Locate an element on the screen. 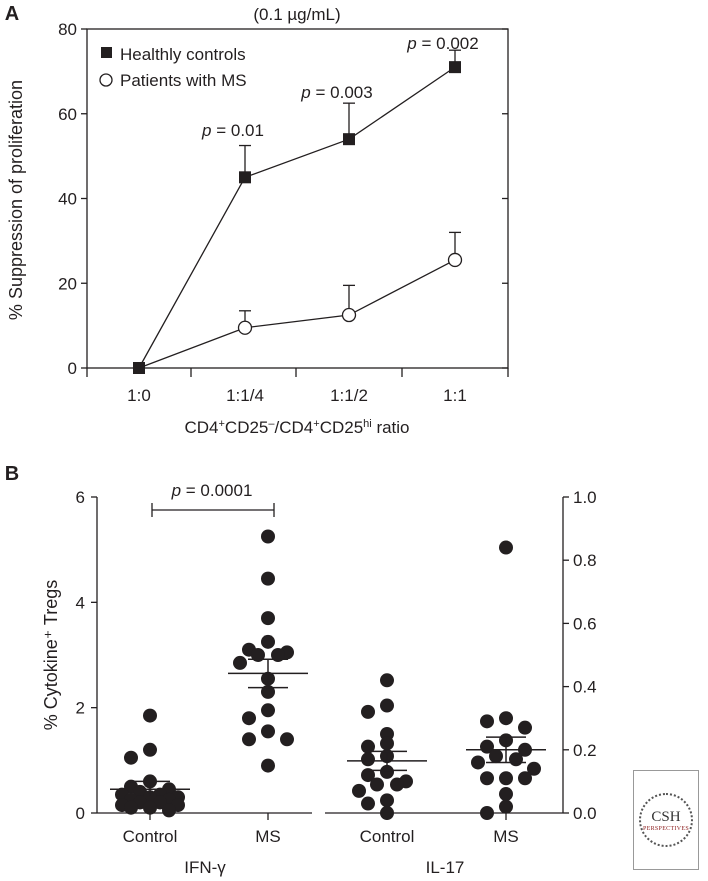 The height and width of the screenshot is (881, 708). legend-label: Patients with MS is located at coordinates (183, 80).